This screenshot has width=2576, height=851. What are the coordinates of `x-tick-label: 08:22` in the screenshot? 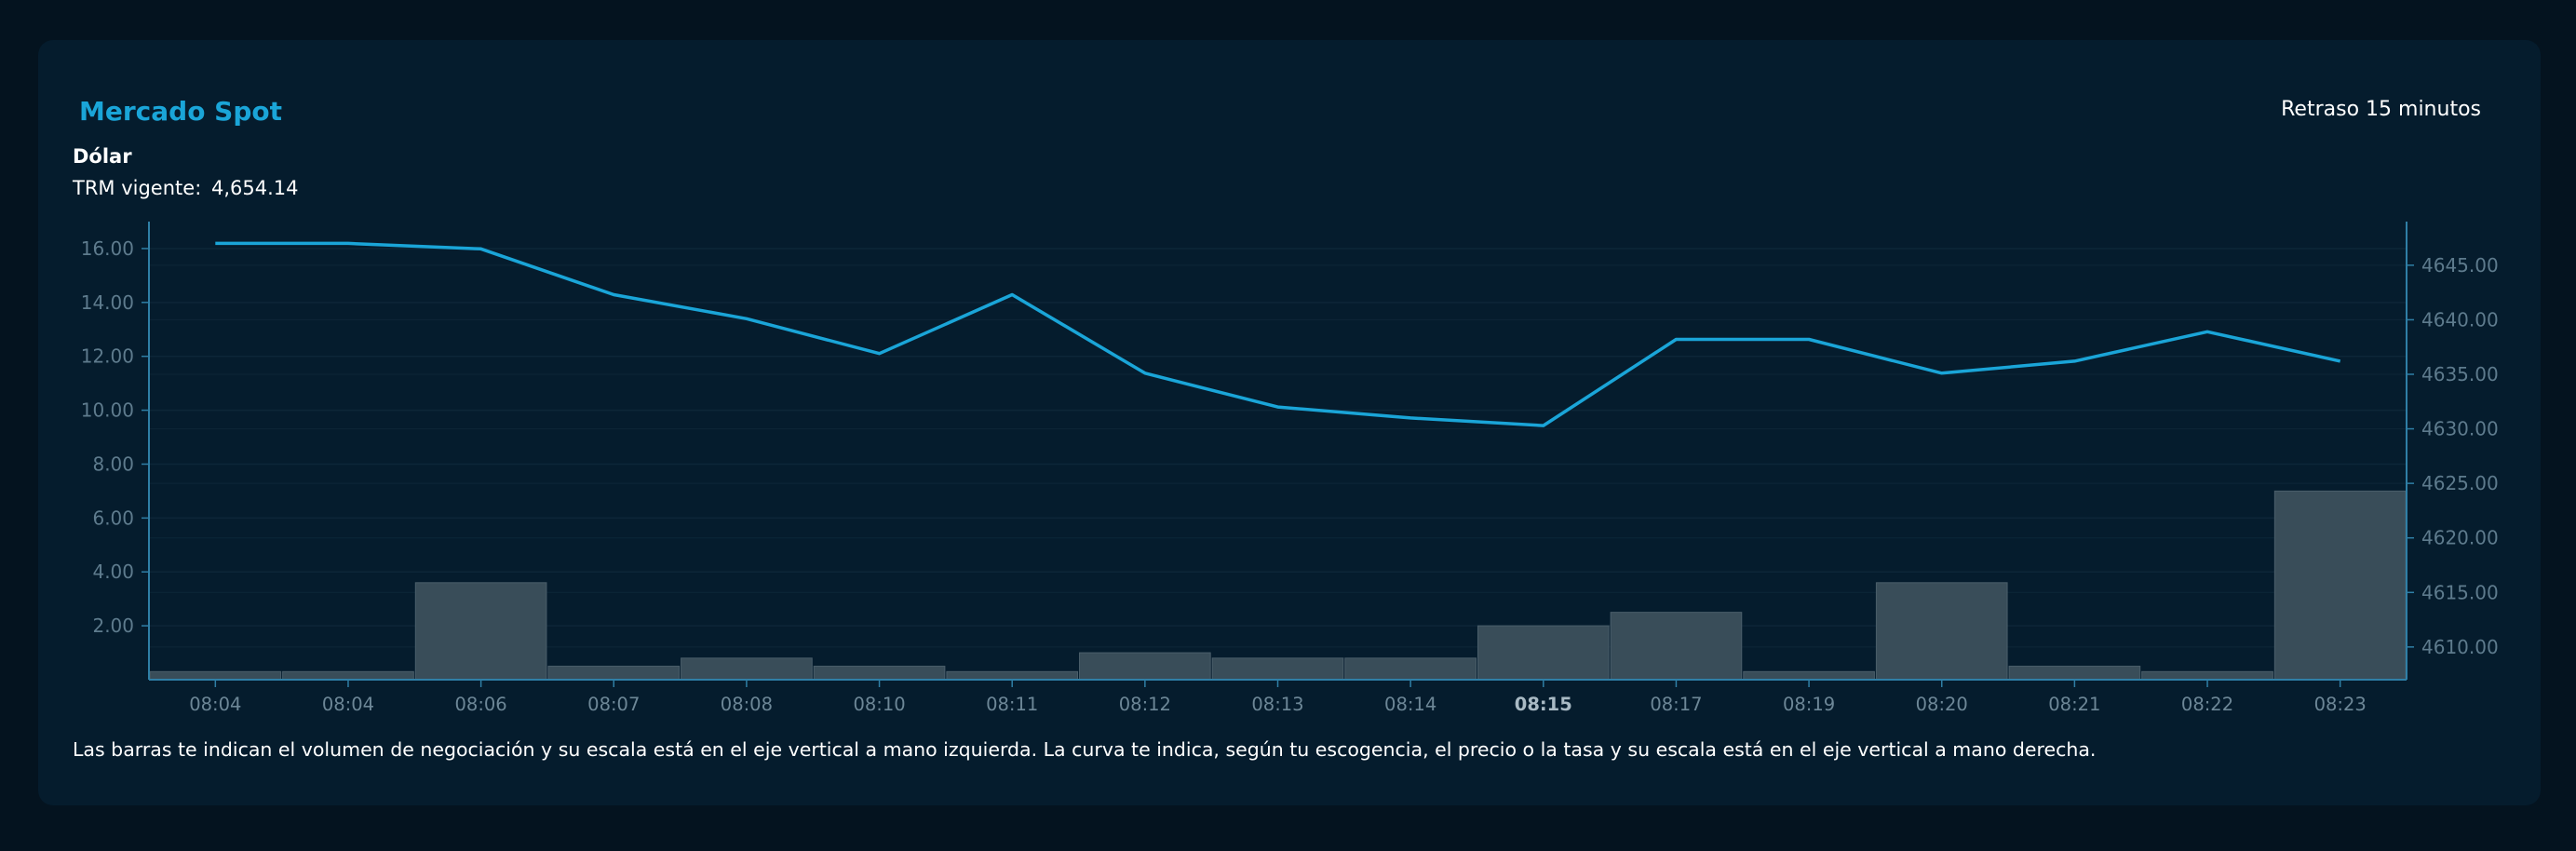 It's located at (2207, 704).